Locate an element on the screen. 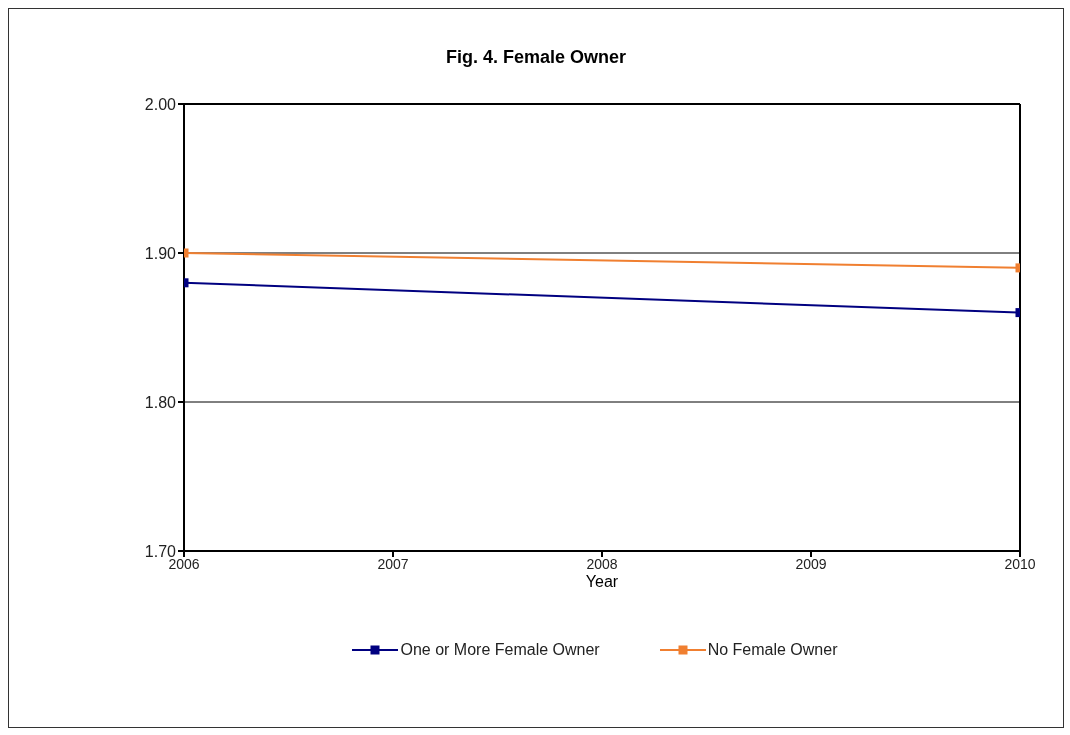 The image size is (1070, 735). x-tick-label: 2007 is located at coordinates (393, 563).